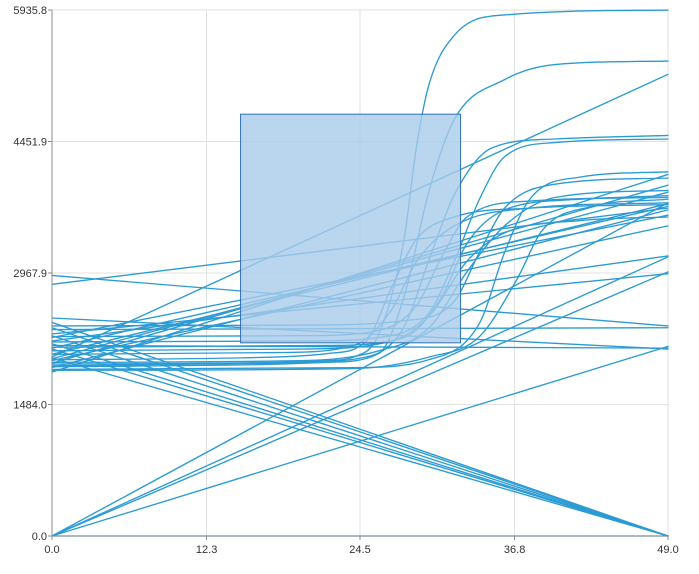 This screenshot has height=574, width=699. I want to click on x-tick-label: 0.0, so click(51, 550).